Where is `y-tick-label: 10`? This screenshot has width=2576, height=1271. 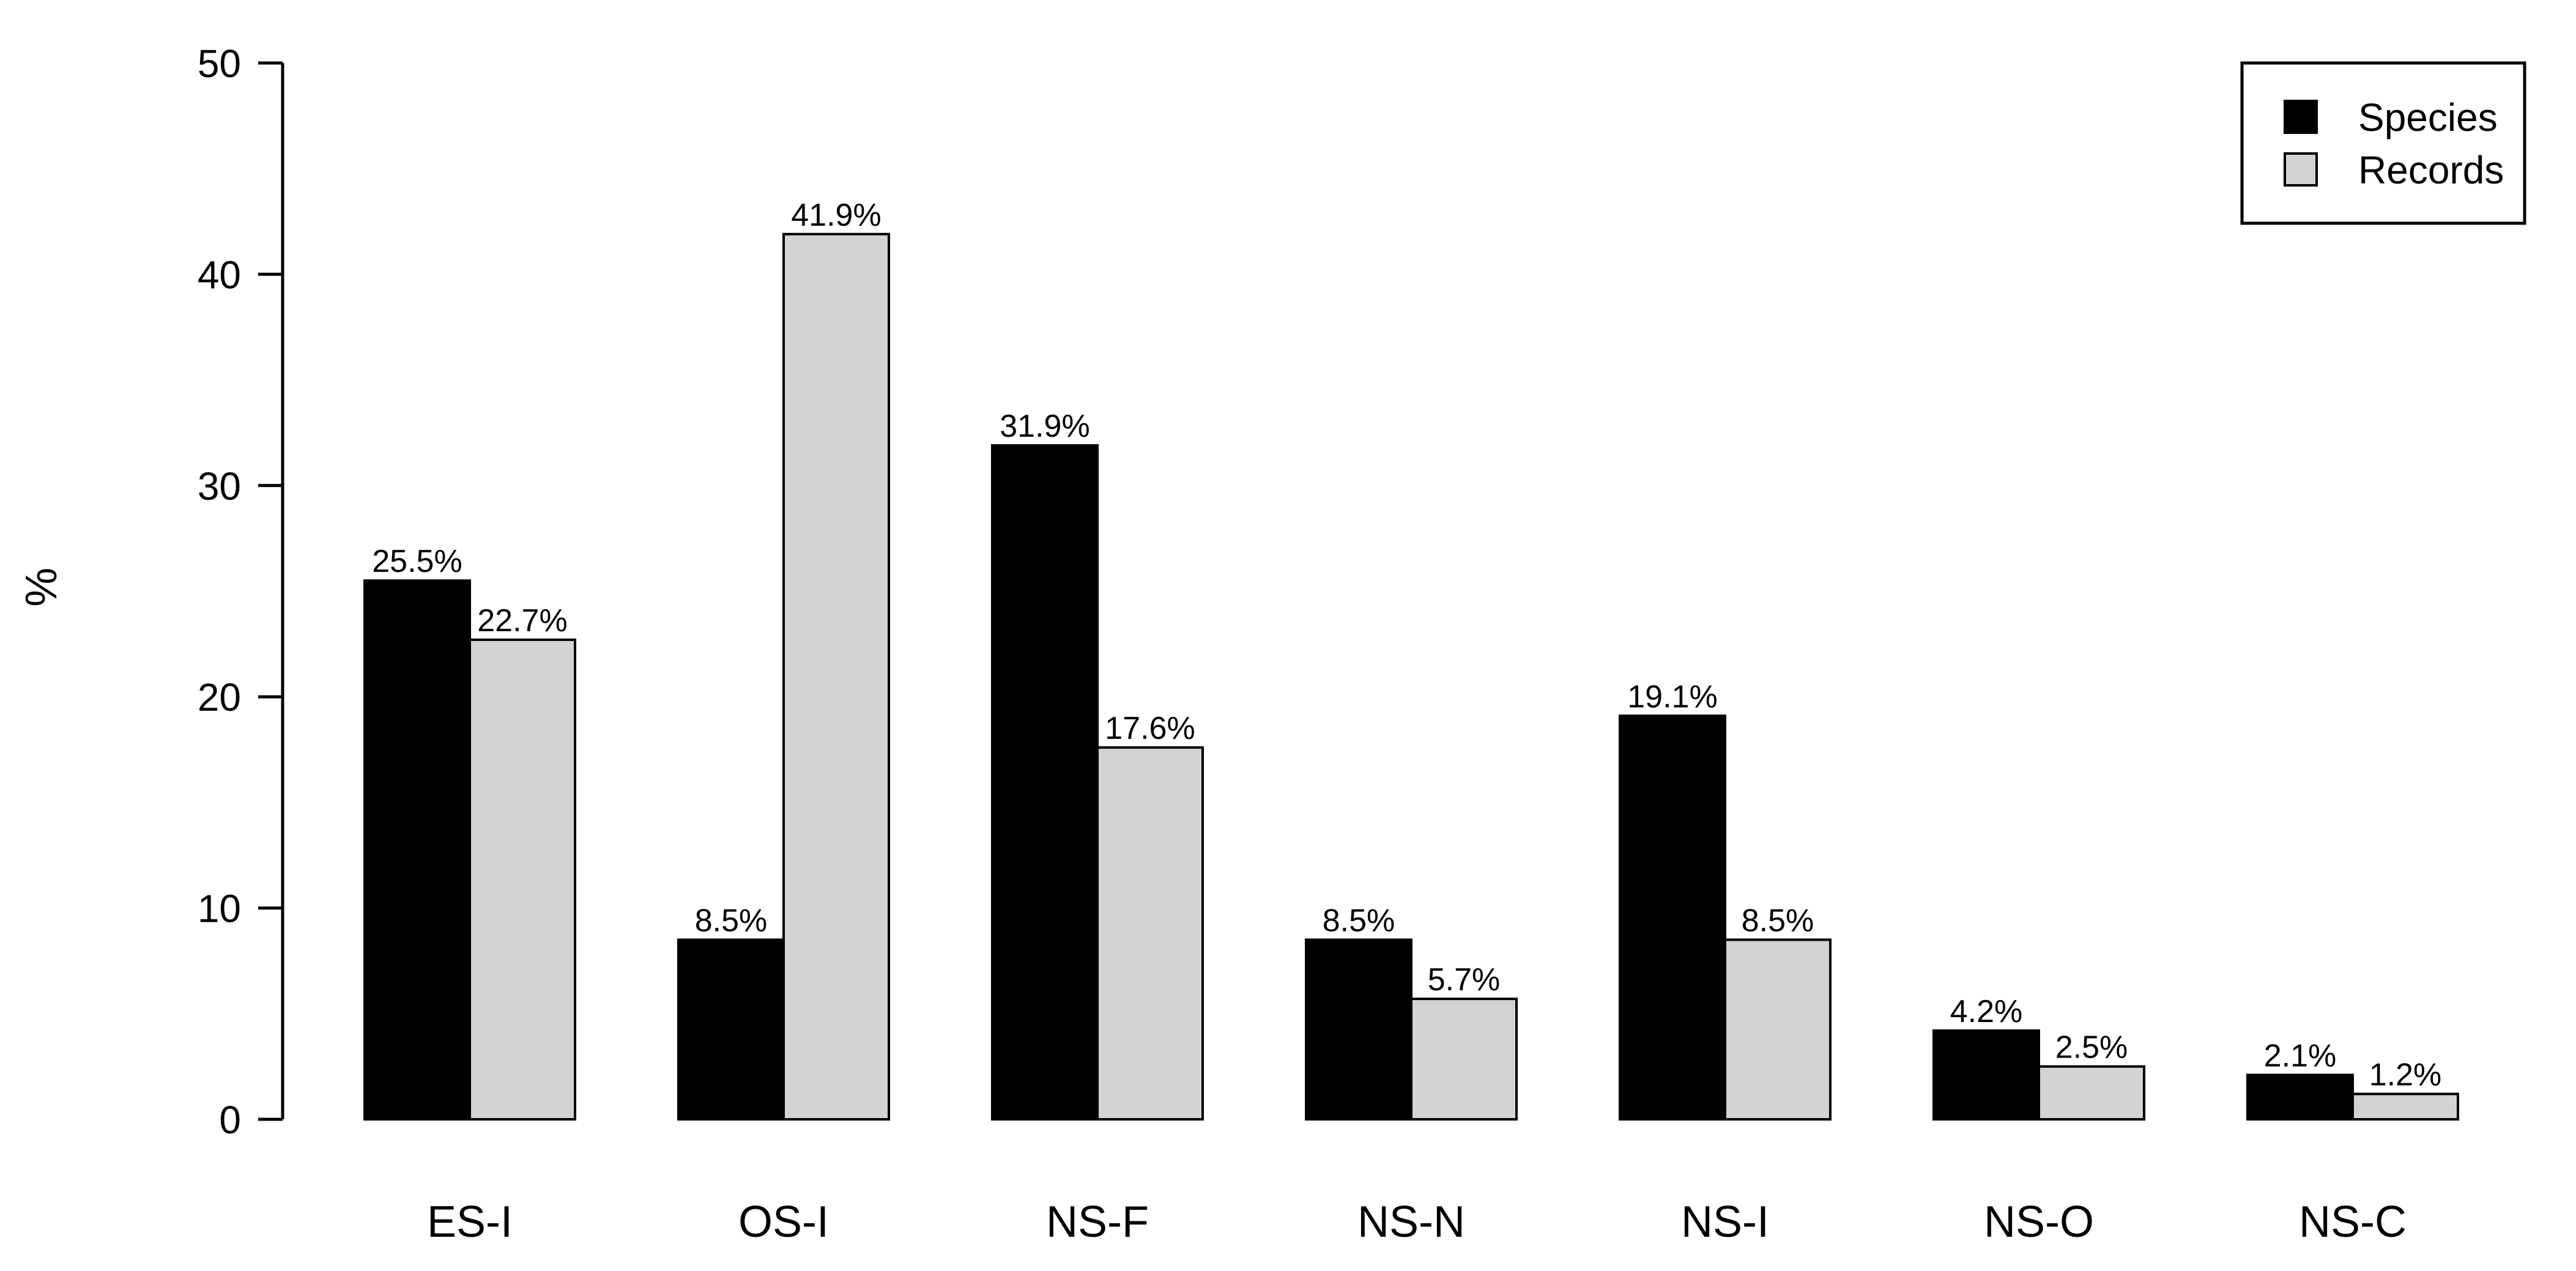 y-tick-label: 10 is located at coordinates (219, 909).